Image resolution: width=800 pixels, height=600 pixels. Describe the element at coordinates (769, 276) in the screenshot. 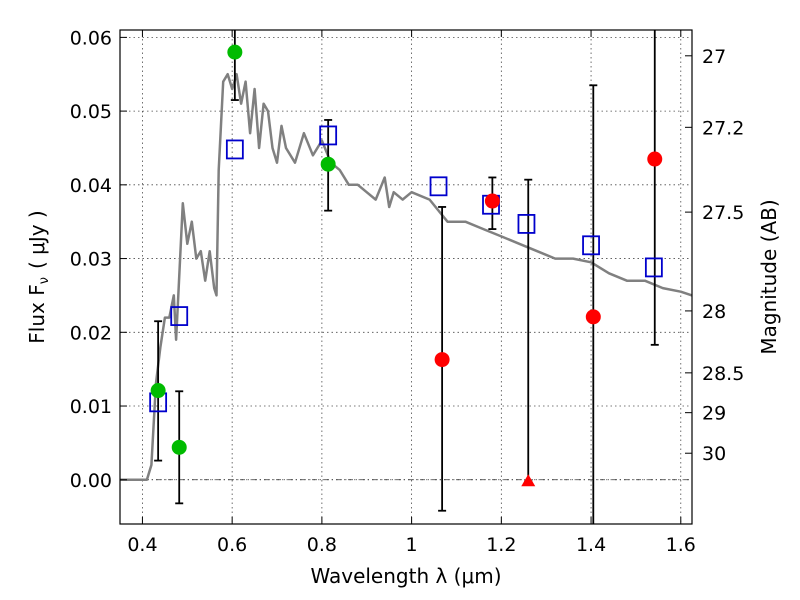

I see `y2-axis-title: Magnitude (AB)` at that location.